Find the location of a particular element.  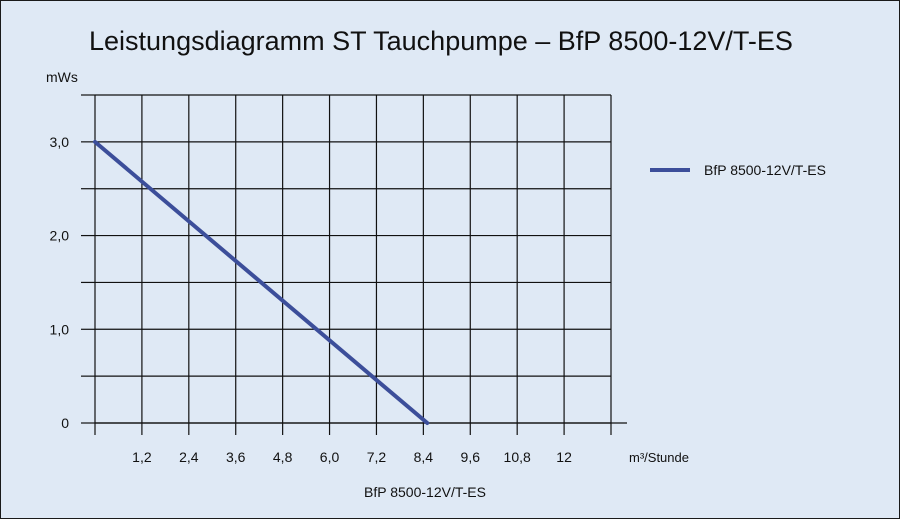

x-tick-label: 1,2 is located at coordinates (142, 457).